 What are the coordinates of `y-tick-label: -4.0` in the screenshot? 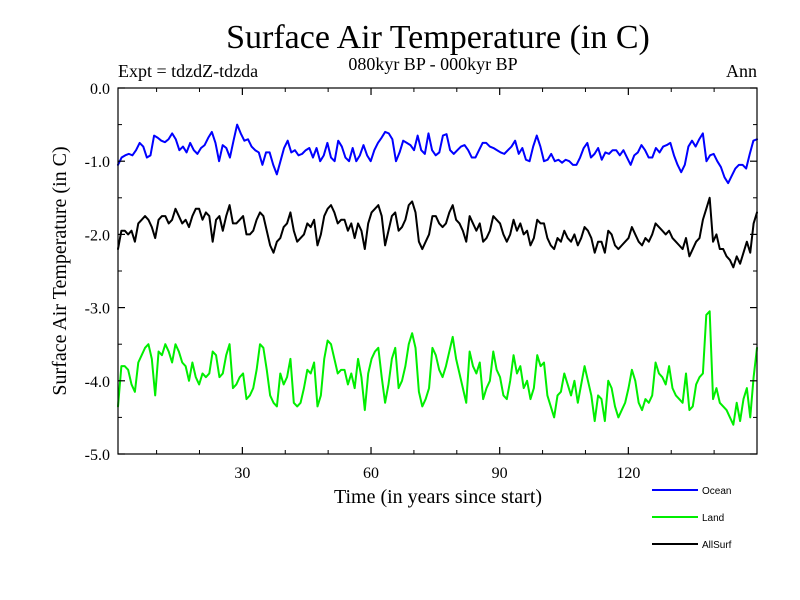 It's located at (97, 382).